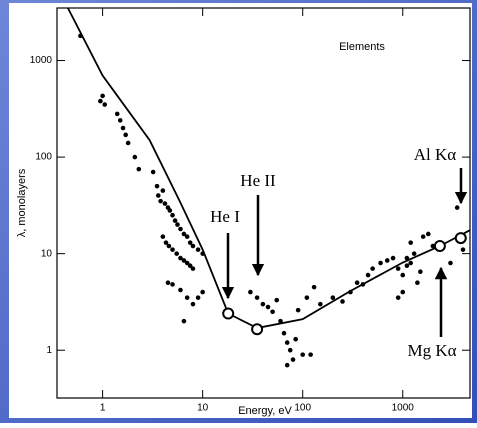 This screenshot has width=477, height=428. I want to click on annotation: He II, so click(258, 180).